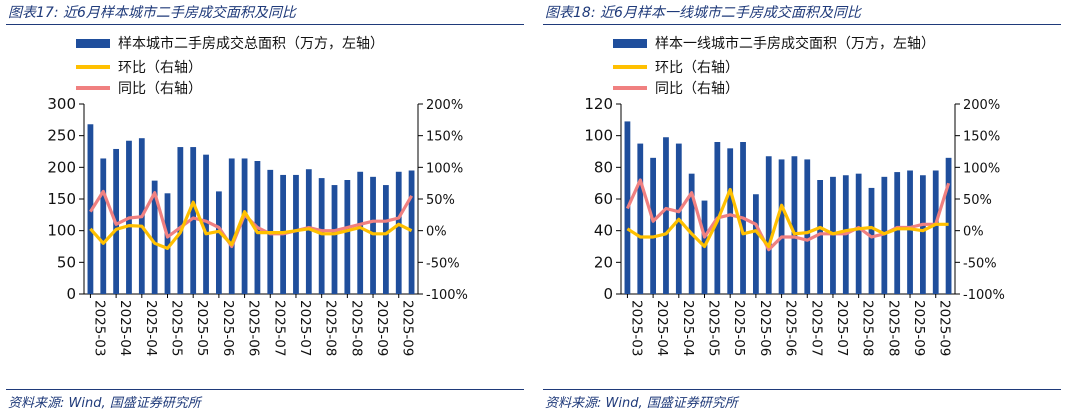  What do you see at coordinates (436, 232) in the screenshot?
I see `y-right-tick-label: 0%` at bounding box center [436, 232].